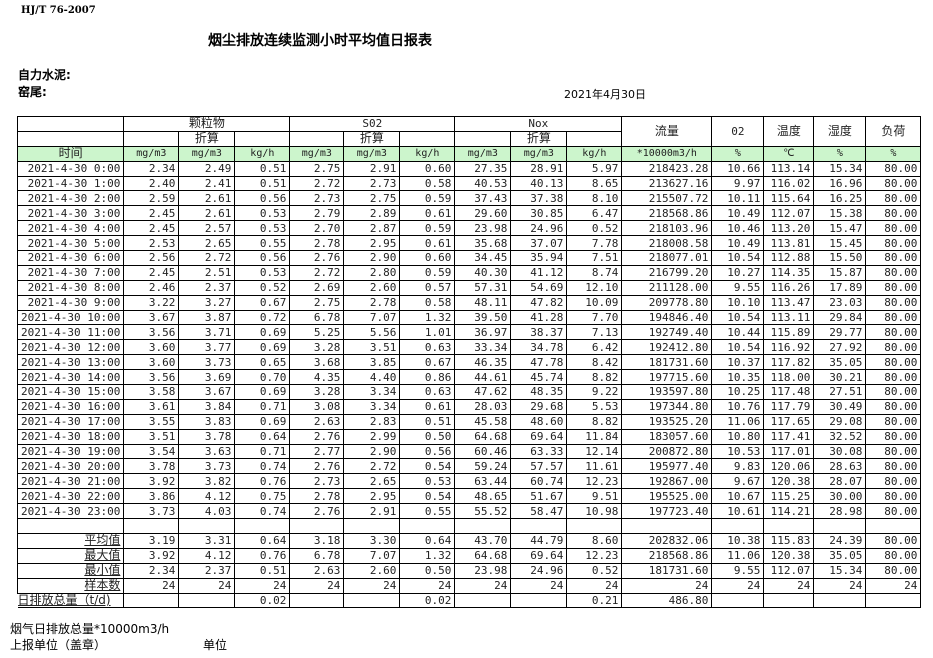  I want to click on value-cell: 0.76, so click(262, 481).